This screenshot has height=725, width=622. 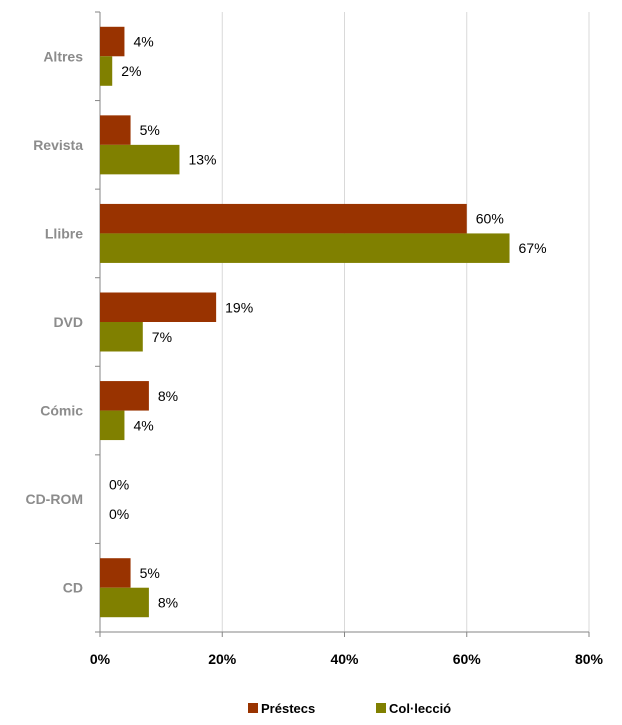 I want to click on category-label: Llibre, so click(x=64, y=233).